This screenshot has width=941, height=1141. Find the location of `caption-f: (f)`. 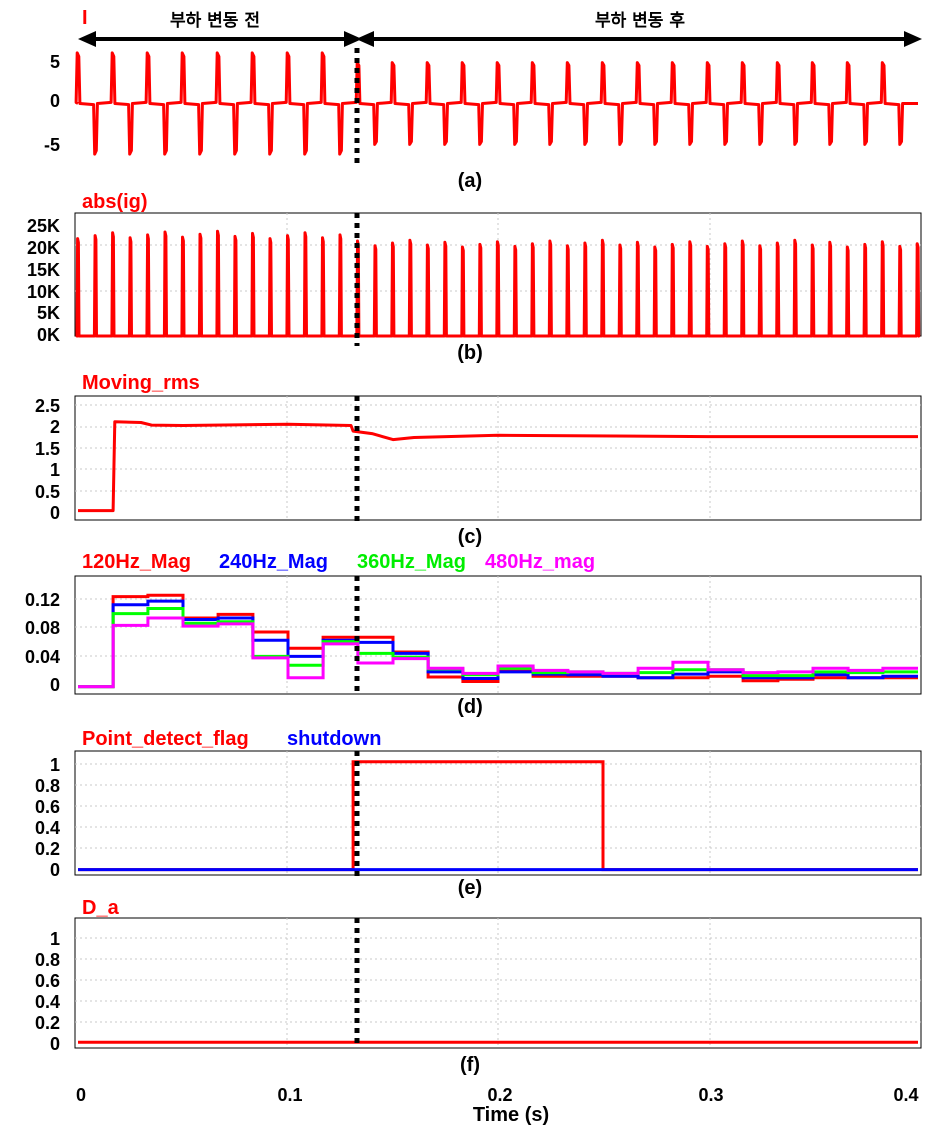

caption-f: (f) is located at coordinates (470, 1065).